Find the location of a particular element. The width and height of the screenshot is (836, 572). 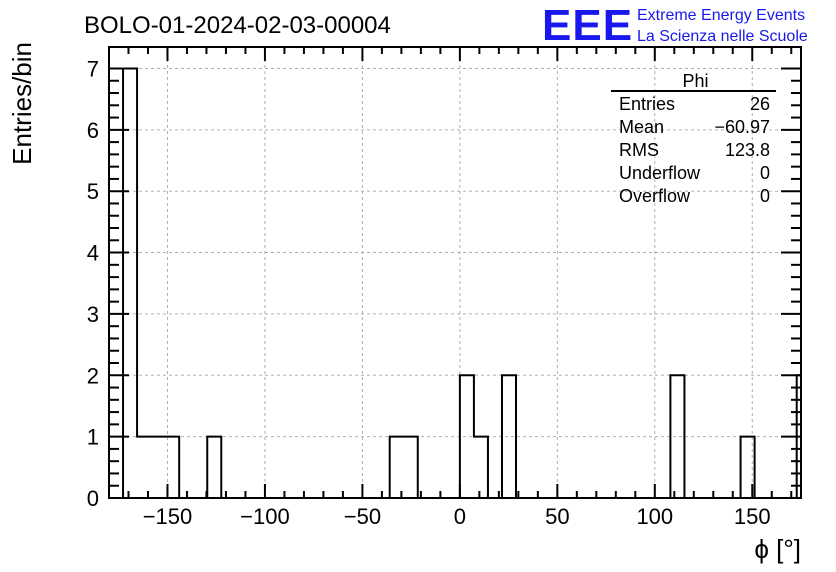

y-tick-label: 5 is located at coordinates (93, 191).